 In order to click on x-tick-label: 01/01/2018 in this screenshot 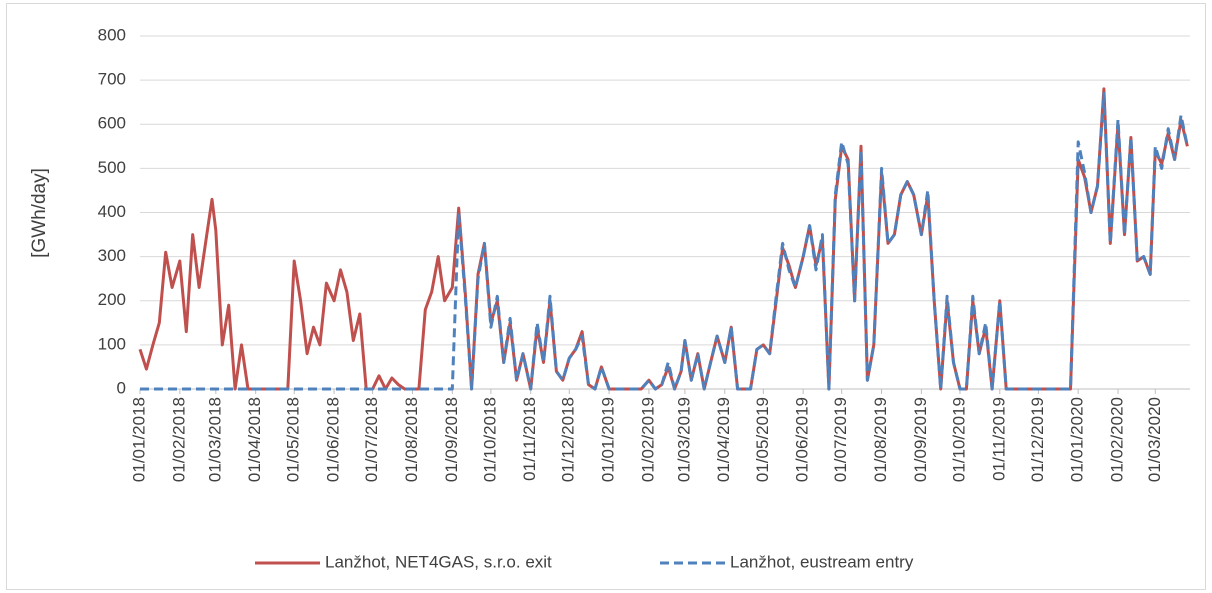, I will do `click(138, 439)`.